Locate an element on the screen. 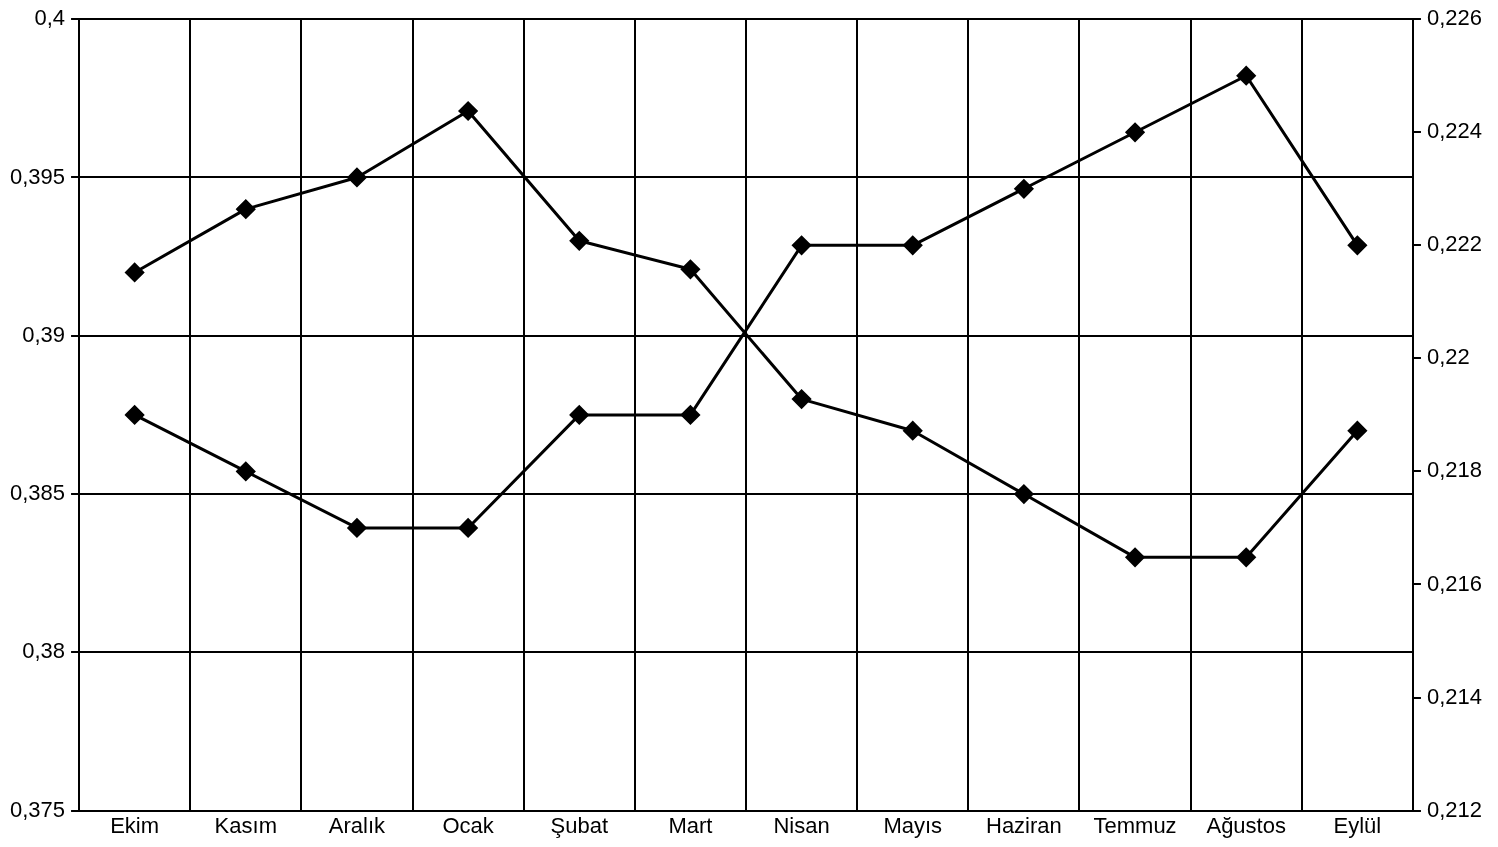  x-tick-label: Şubat is located at coordinates (579, 825).